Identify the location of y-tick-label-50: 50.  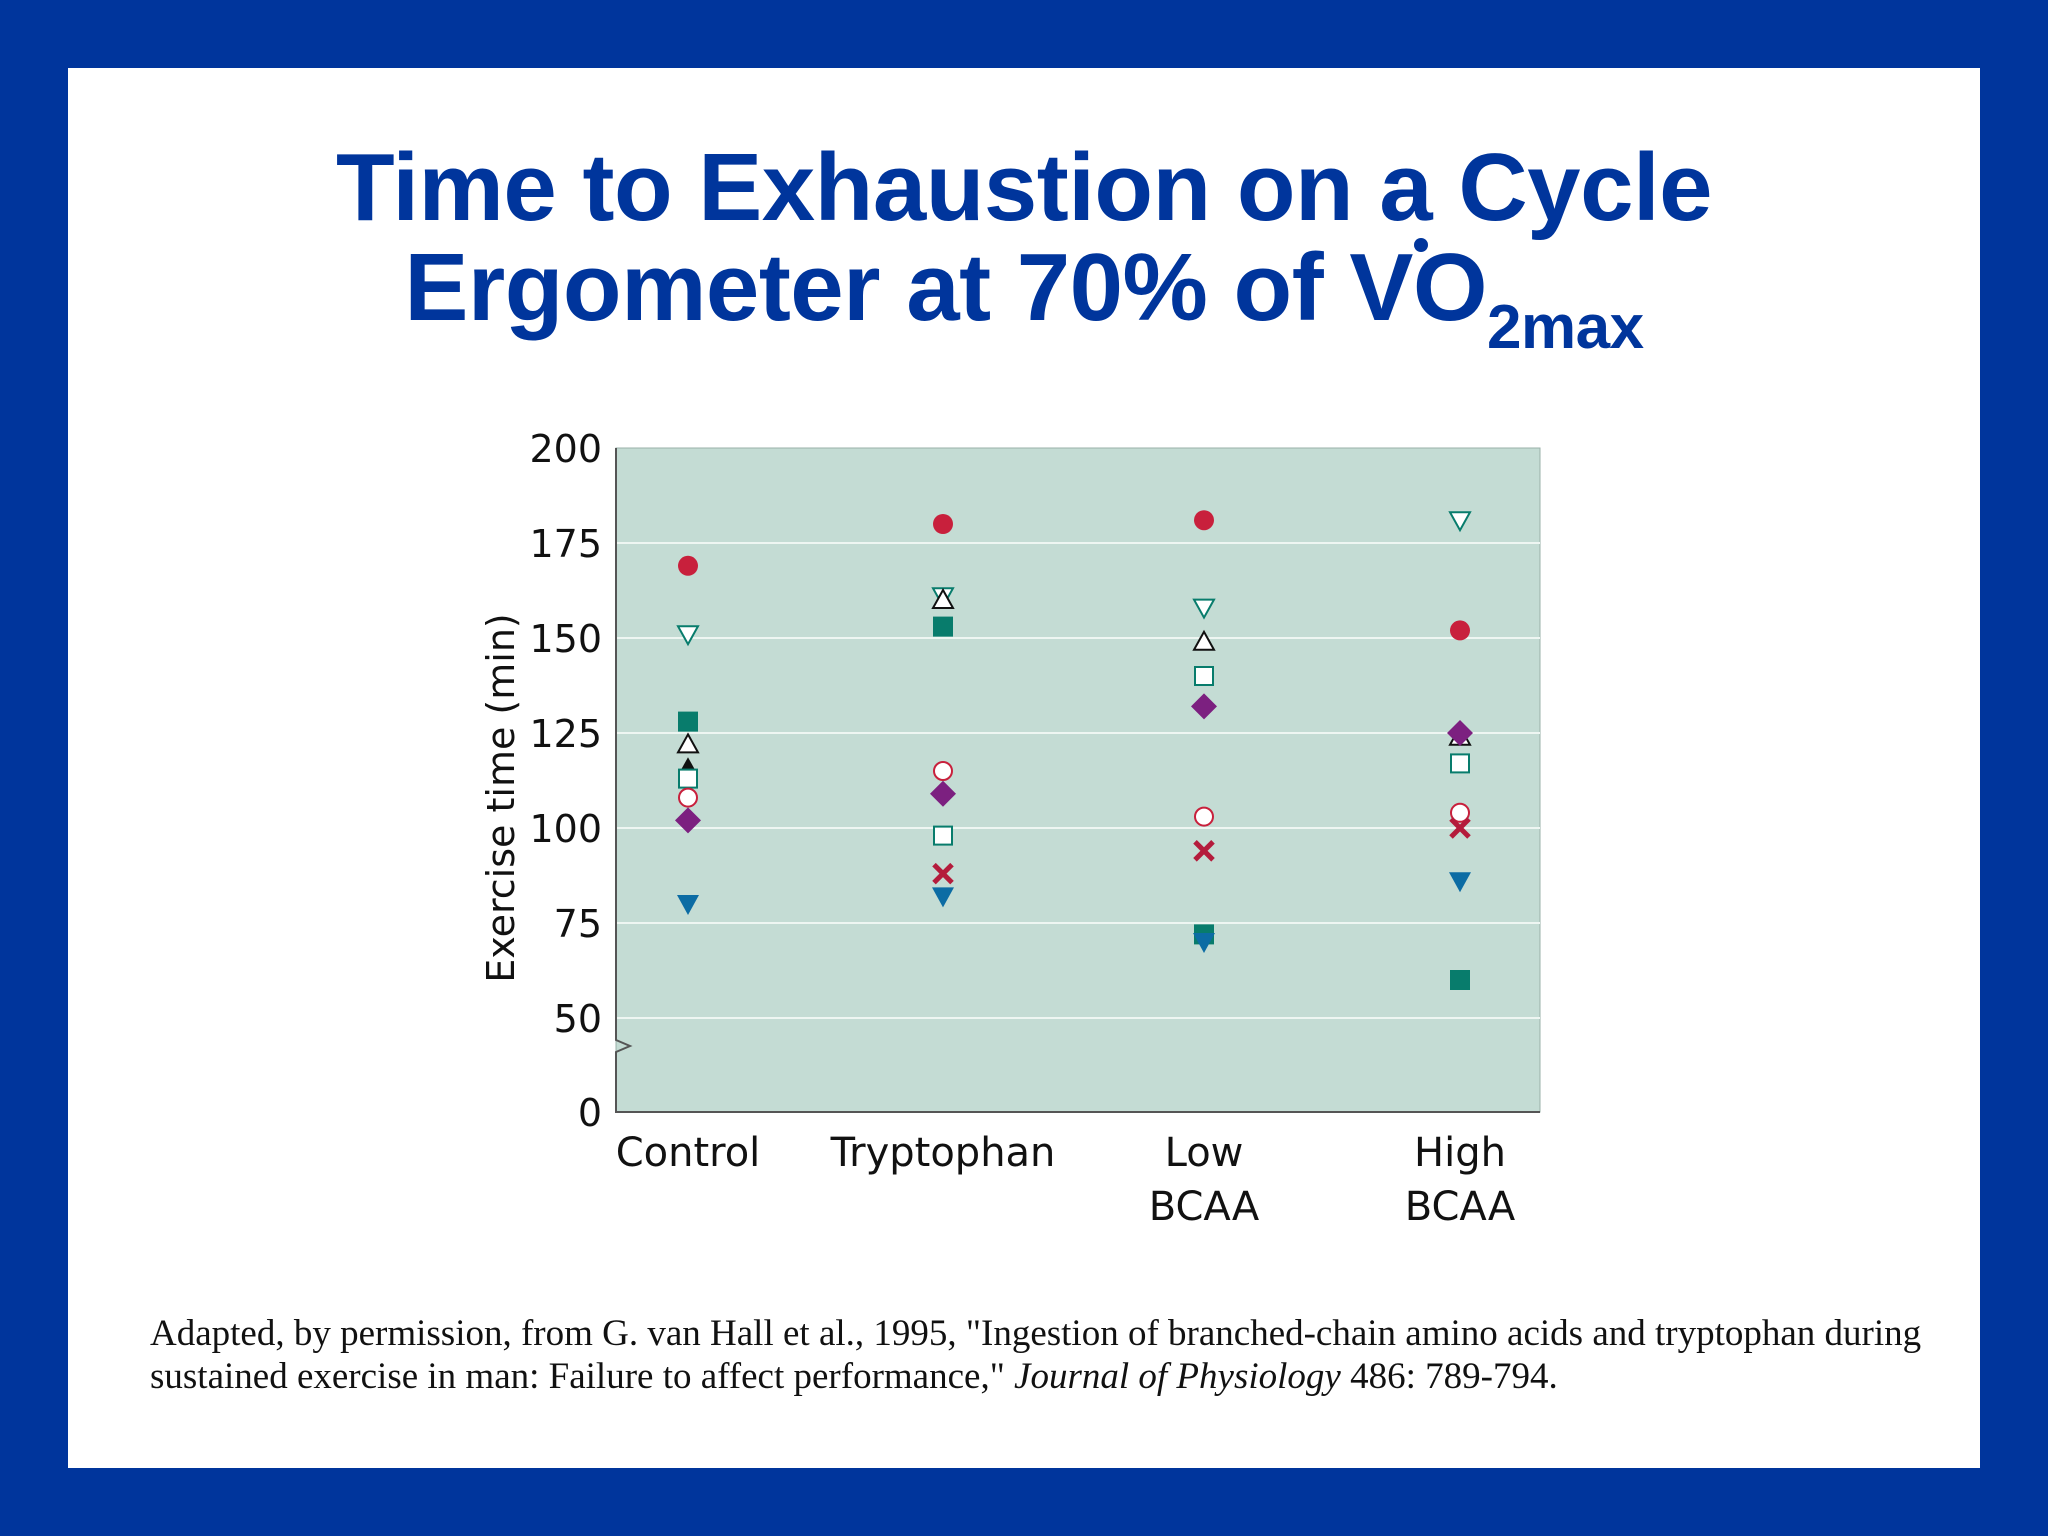
(578, 1019).